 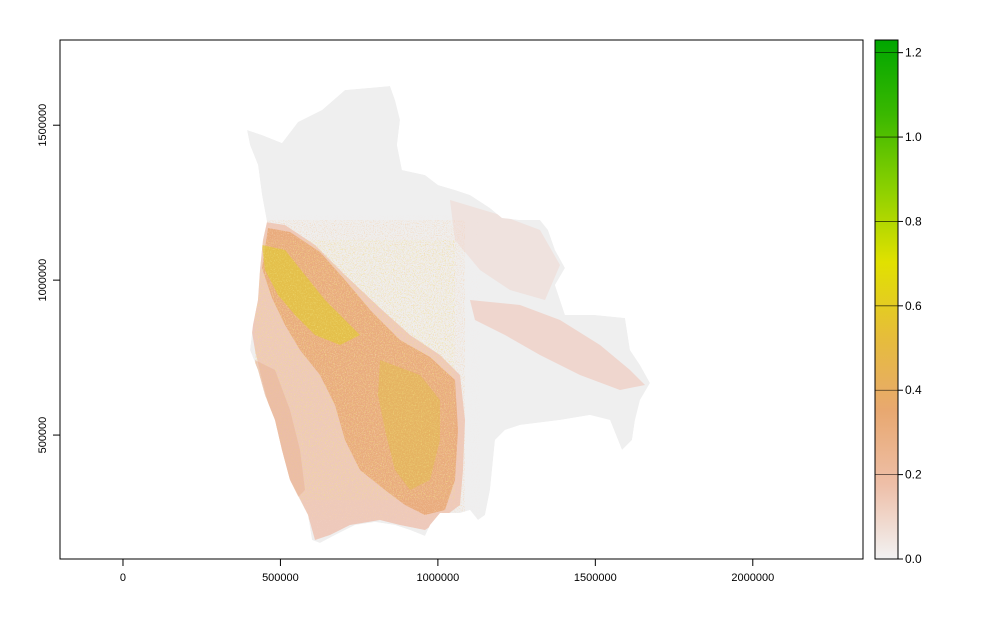 I want to click on legend-ticks: 0.0 0.2 0.4 0.6 0.8 1.0 1.2, so click(x=898, y=306).